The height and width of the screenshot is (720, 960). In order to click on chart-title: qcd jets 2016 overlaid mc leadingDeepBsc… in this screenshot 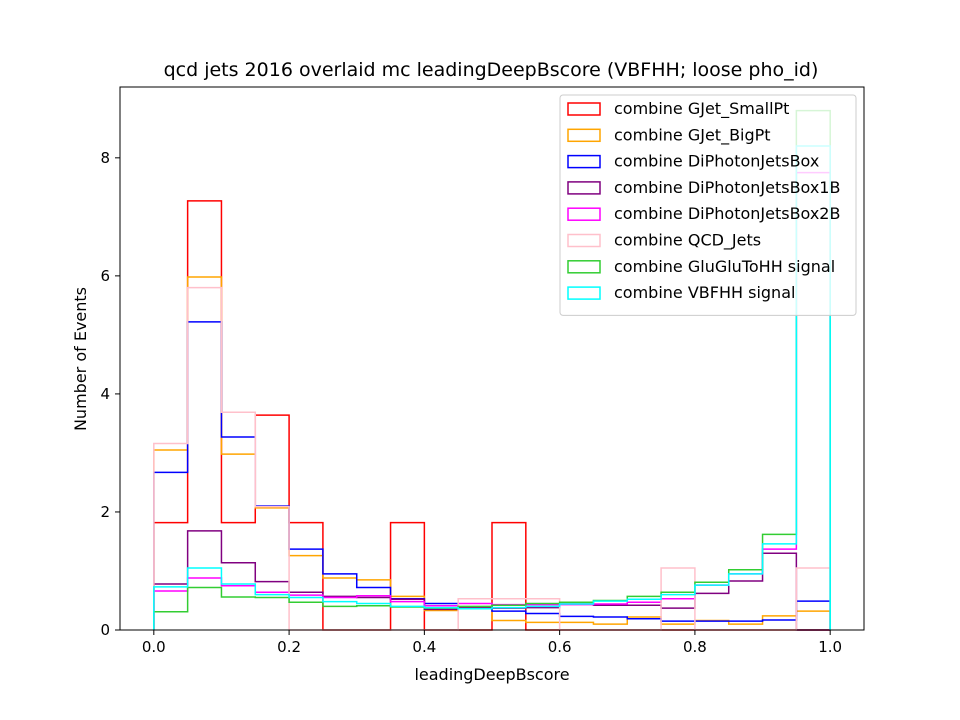, I will do `click(491, 70)`.